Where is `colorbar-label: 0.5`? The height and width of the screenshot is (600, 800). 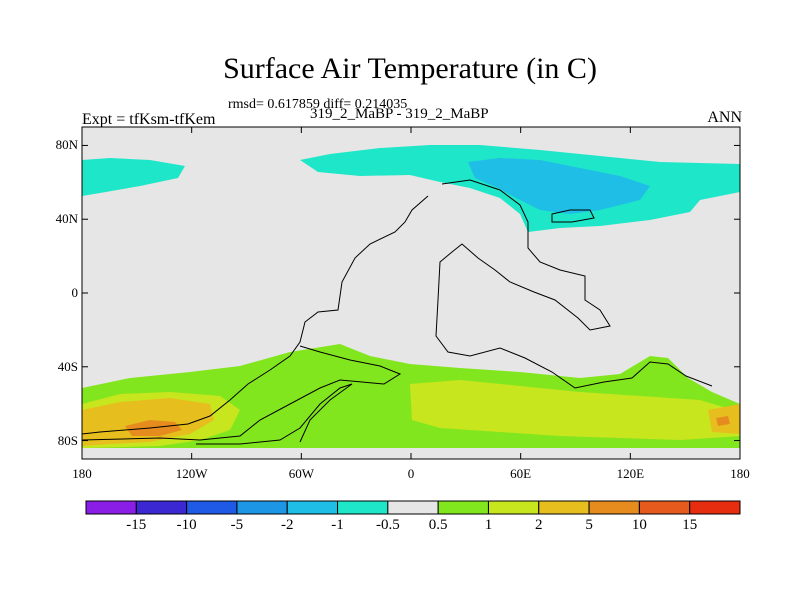
colorbar-label: 0.5 is located at coordinates (438, 525).